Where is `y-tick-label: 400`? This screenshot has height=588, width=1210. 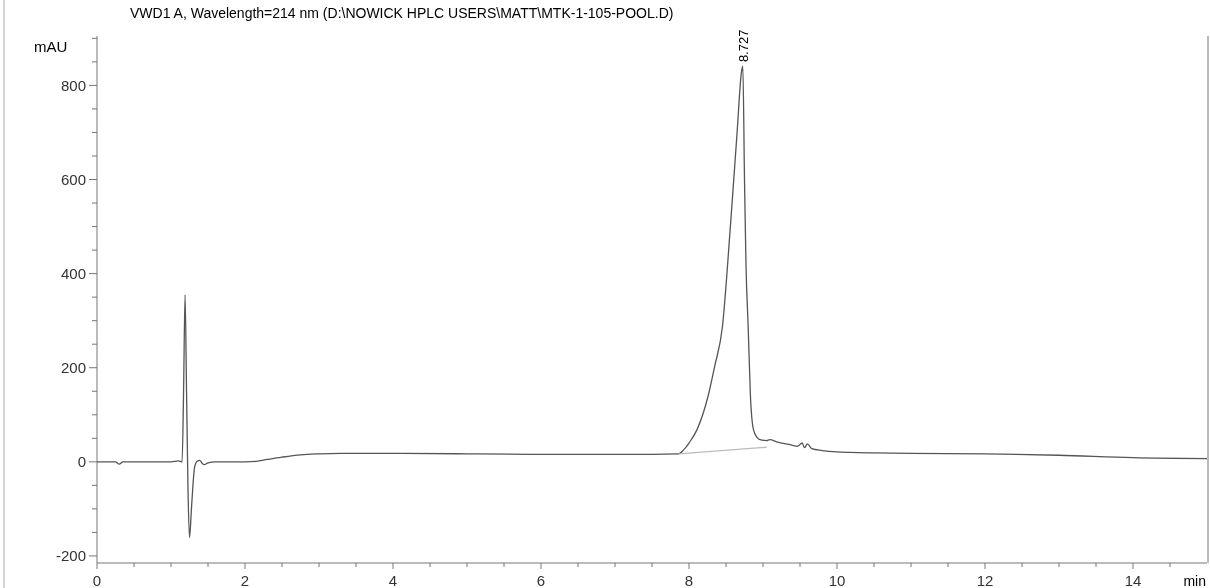
y-tick-label: 400 is located at coordinates (73, 273).